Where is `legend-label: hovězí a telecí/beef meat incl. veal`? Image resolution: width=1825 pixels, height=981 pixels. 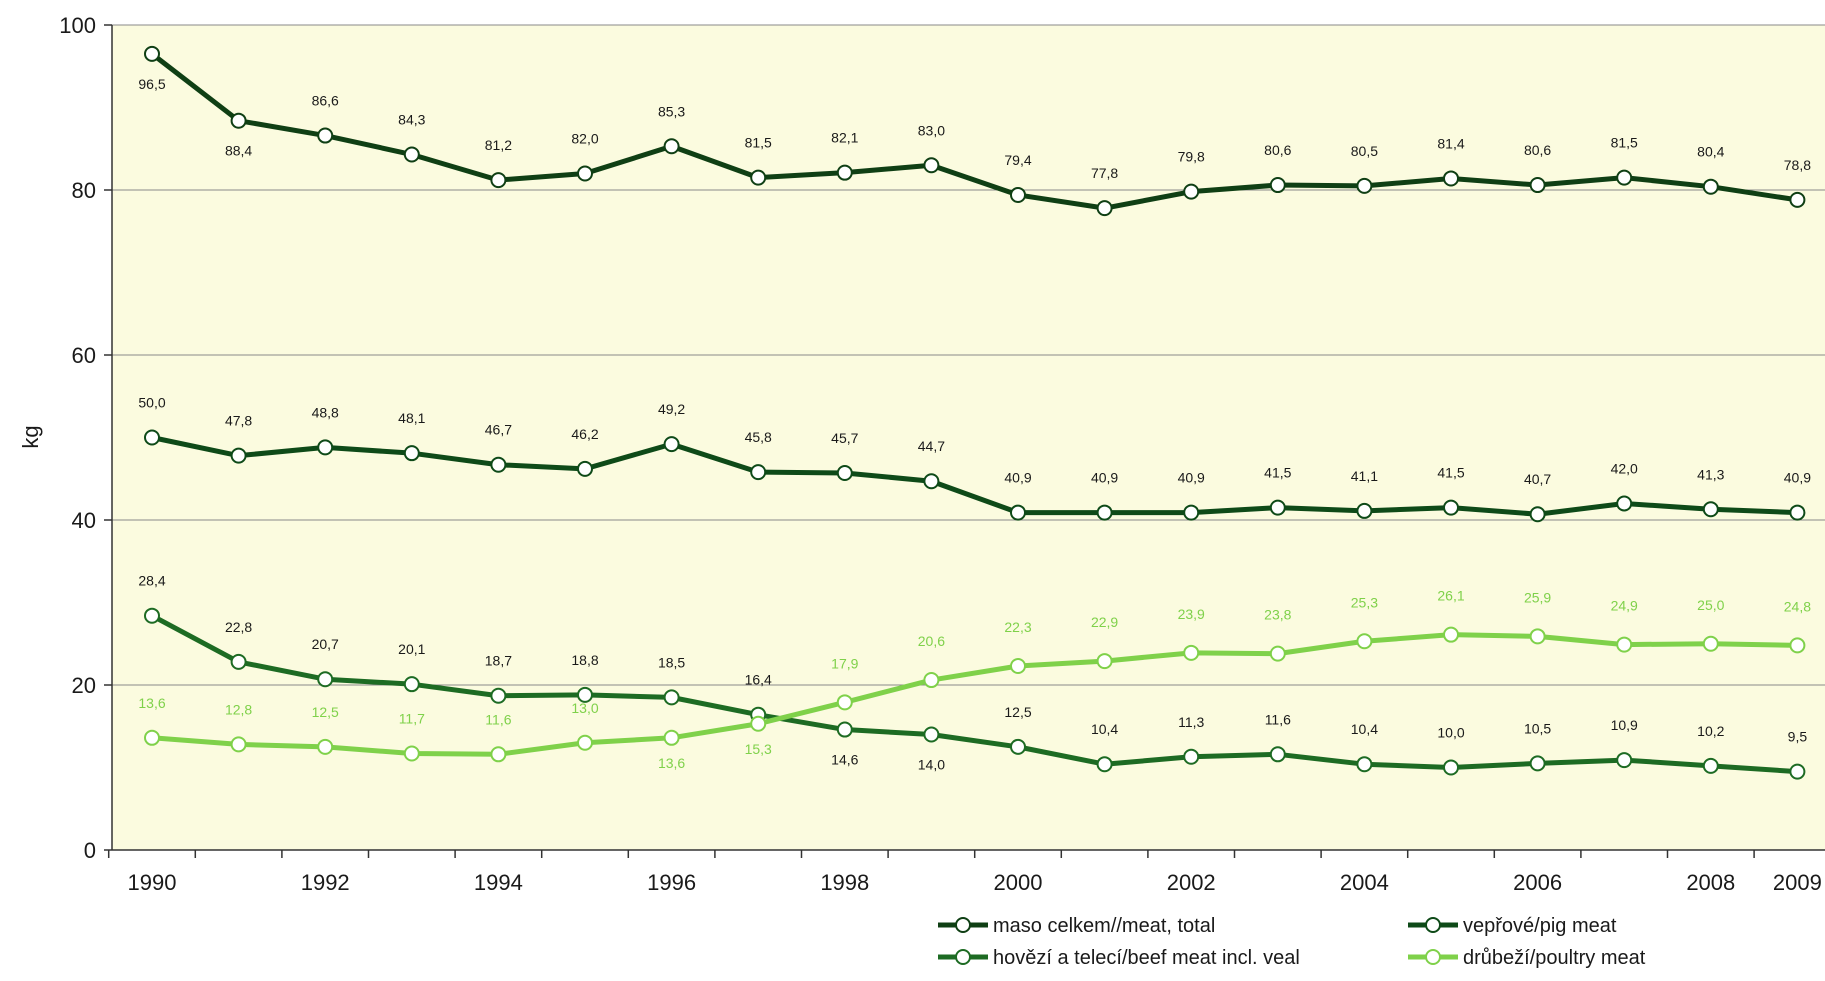 legend-label: hovězí a telecí/beef meat incl. veal is located at coordinates (1146, 958).